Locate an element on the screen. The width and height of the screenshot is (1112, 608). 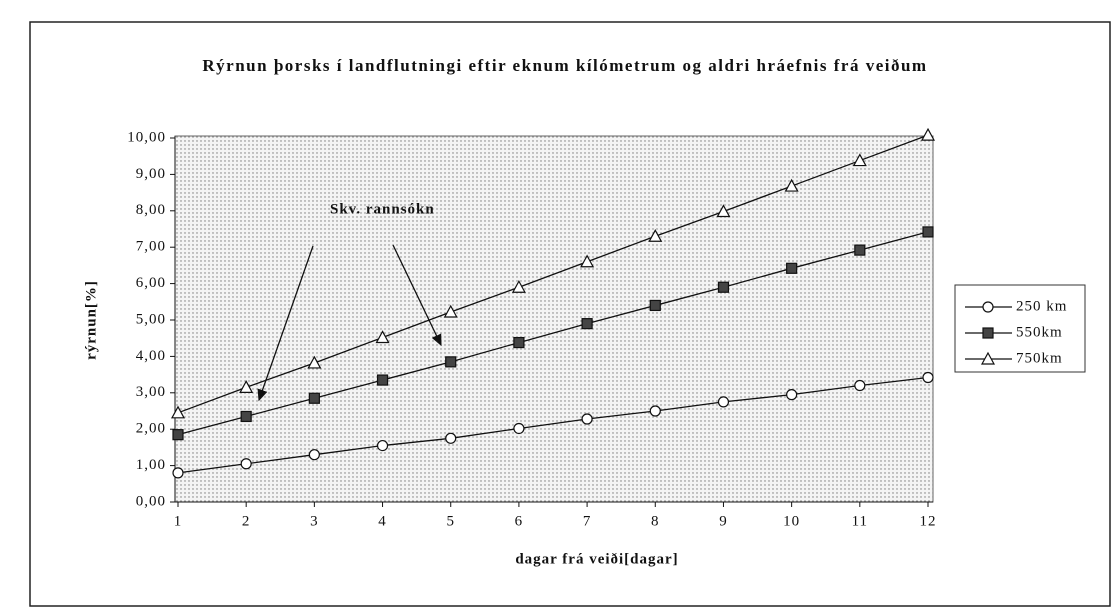
x-tick-label: 1 is located at coordinates (178, 521).